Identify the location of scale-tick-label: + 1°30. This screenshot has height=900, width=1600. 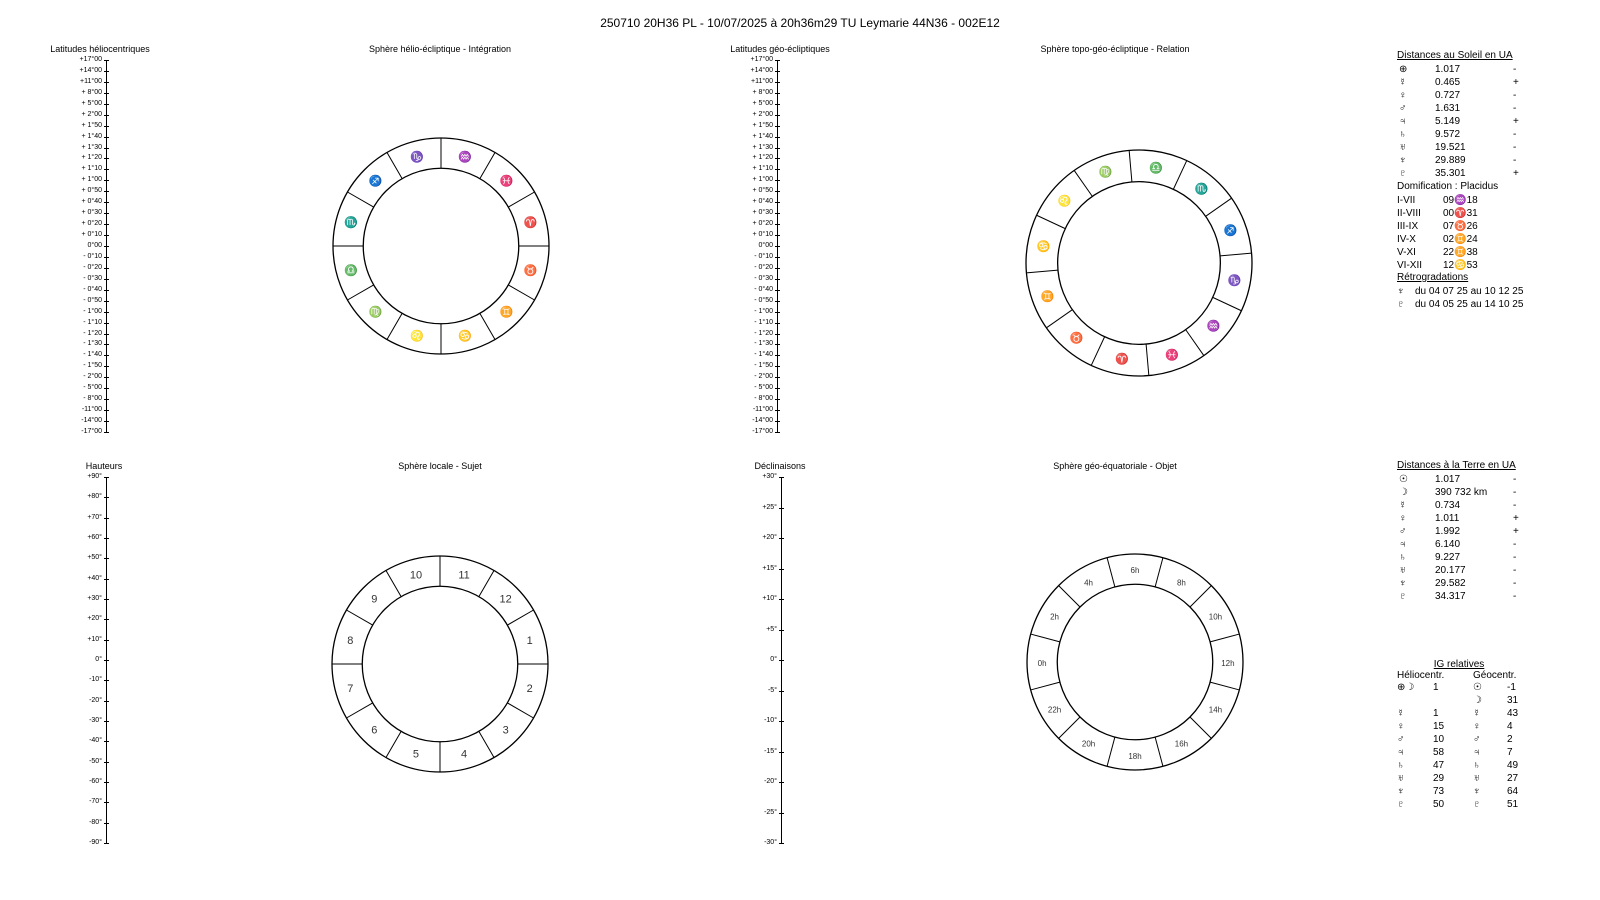
(762, 147).